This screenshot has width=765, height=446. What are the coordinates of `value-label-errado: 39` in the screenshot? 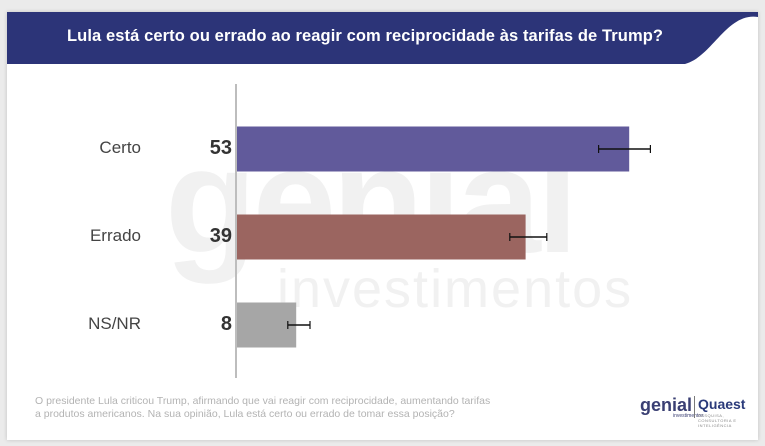 It's located at (220, 236).